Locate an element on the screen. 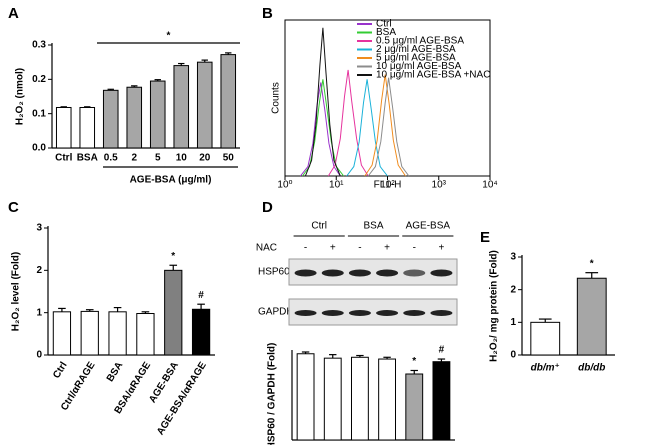 This screenshot has width=650, height=445. x-tick-label: 10² is located at coordinates (387, 185).